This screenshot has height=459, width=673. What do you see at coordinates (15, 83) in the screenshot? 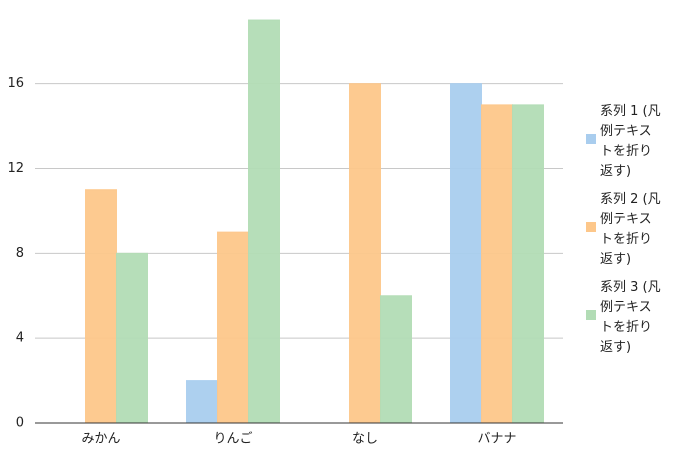
I see `y-tick-label: 16` at bounding box center [15, 83].